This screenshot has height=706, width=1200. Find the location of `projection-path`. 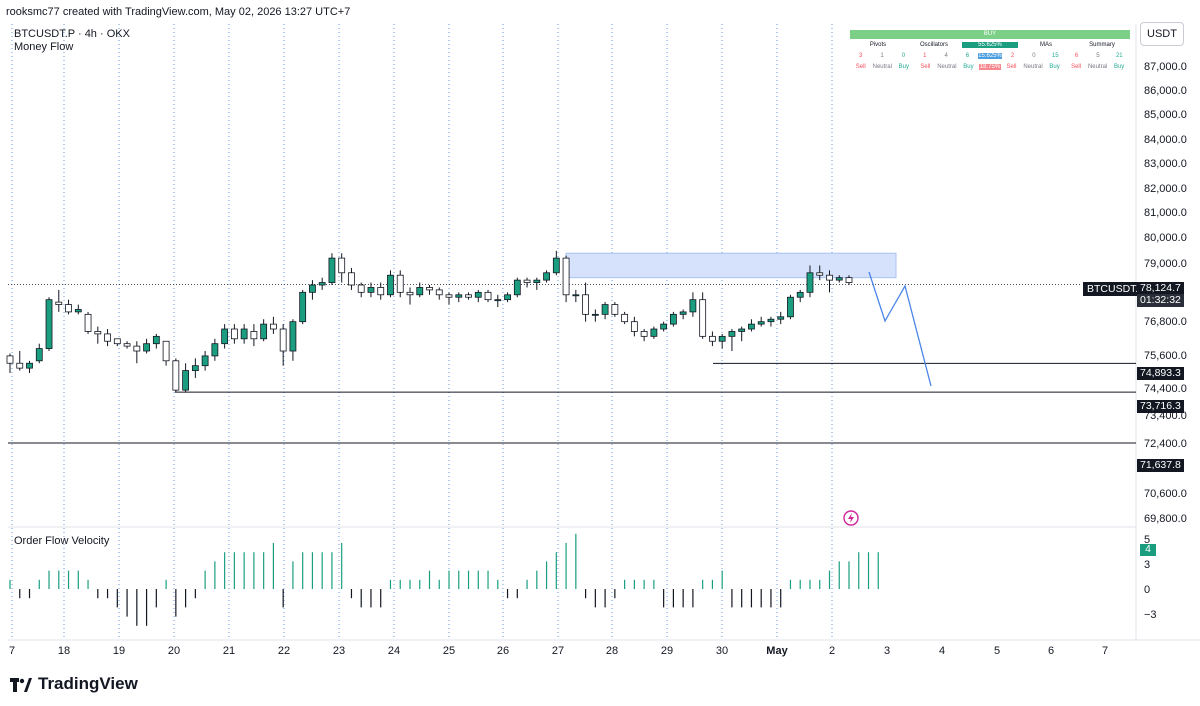

projection-path is located at coordinates (900, 329).